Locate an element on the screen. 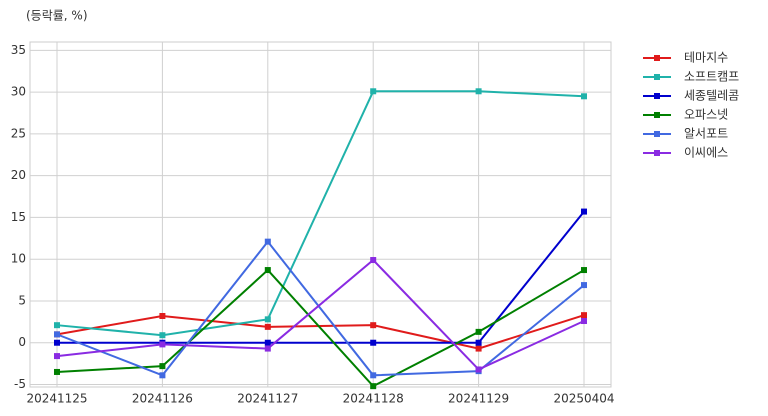 This screenshot has width=768, height=416. series-line is located at coordinates (320, 332).